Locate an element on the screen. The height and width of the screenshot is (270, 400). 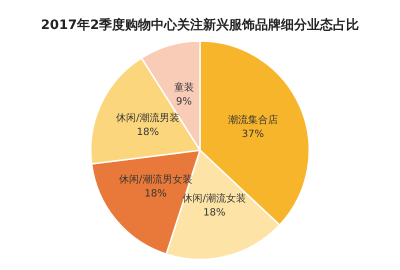
slice-label: 童装 is located at coordinates (184, 87).